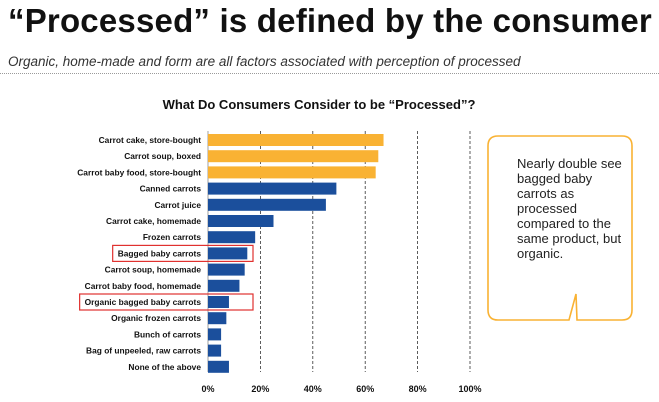  I want to click on callout-bubble, so click(560, 228).